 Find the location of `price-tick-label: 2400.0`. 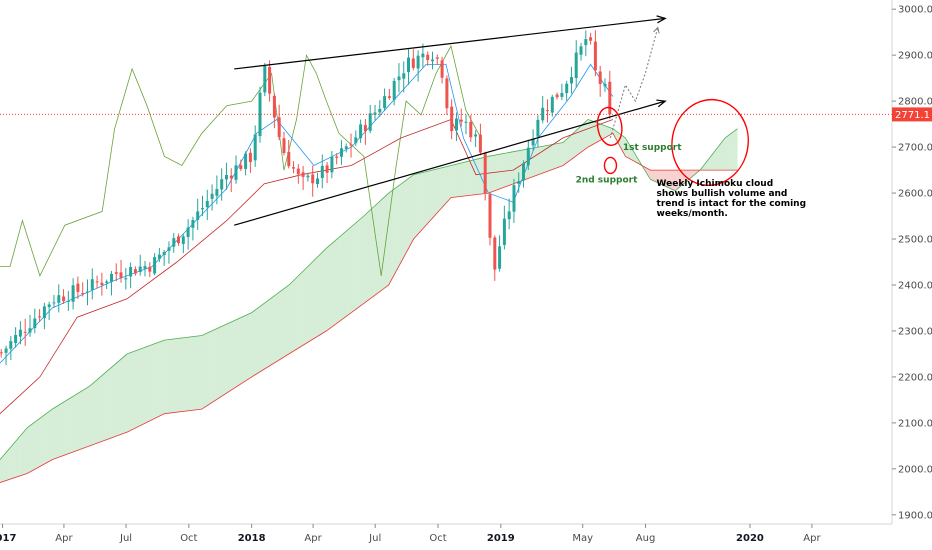

price-tick-label: 2400.0 is located at coordinates (915, 285).